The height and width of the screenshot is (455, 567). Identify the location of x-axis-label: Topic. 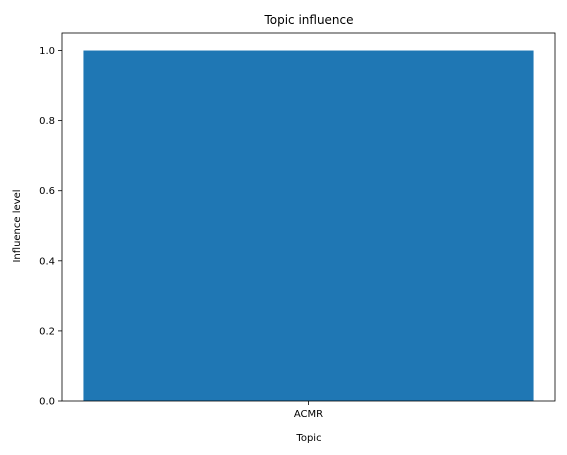
(308, 438).